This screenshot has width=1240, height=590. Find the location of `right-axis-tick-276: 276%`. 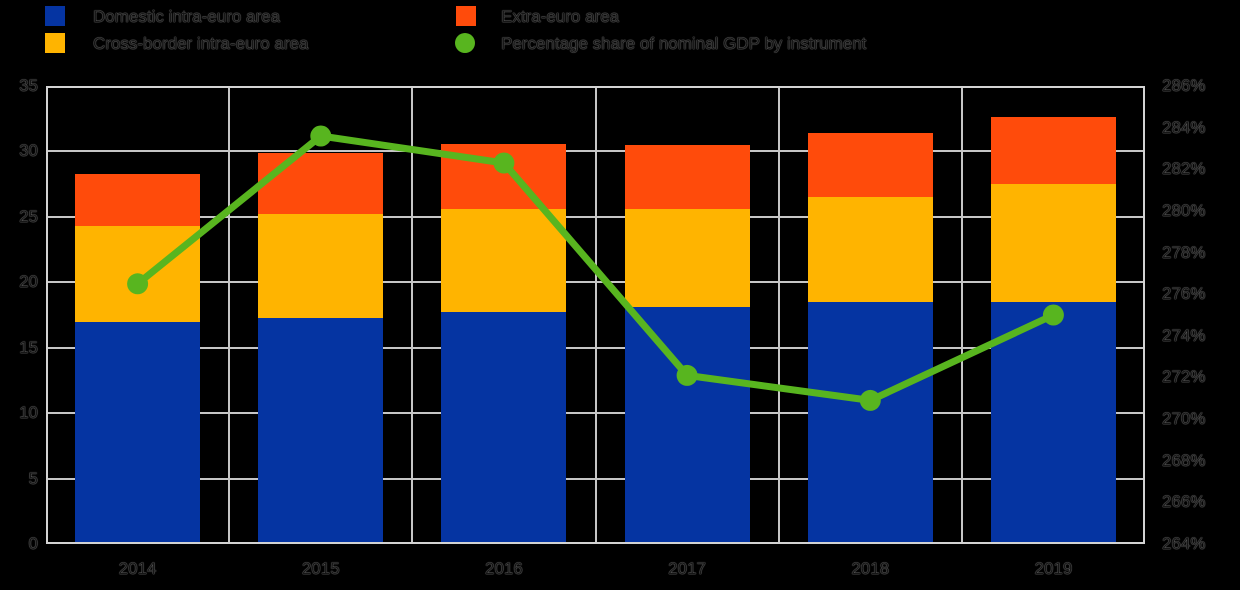

right-axis-tick-276: 276% is located at coordinates (1184, 294).